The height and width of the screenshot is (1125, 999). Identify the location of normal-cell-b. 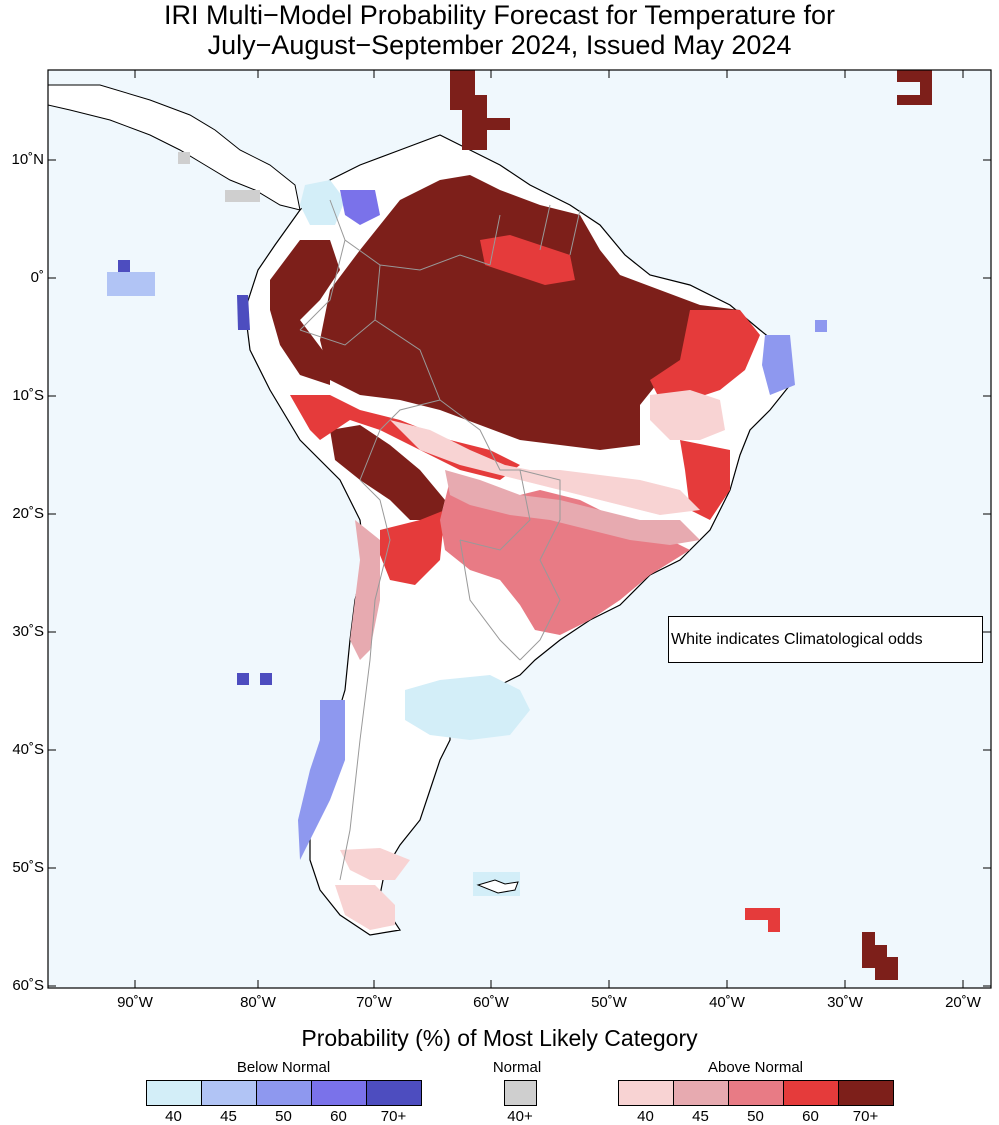
(184, 158).